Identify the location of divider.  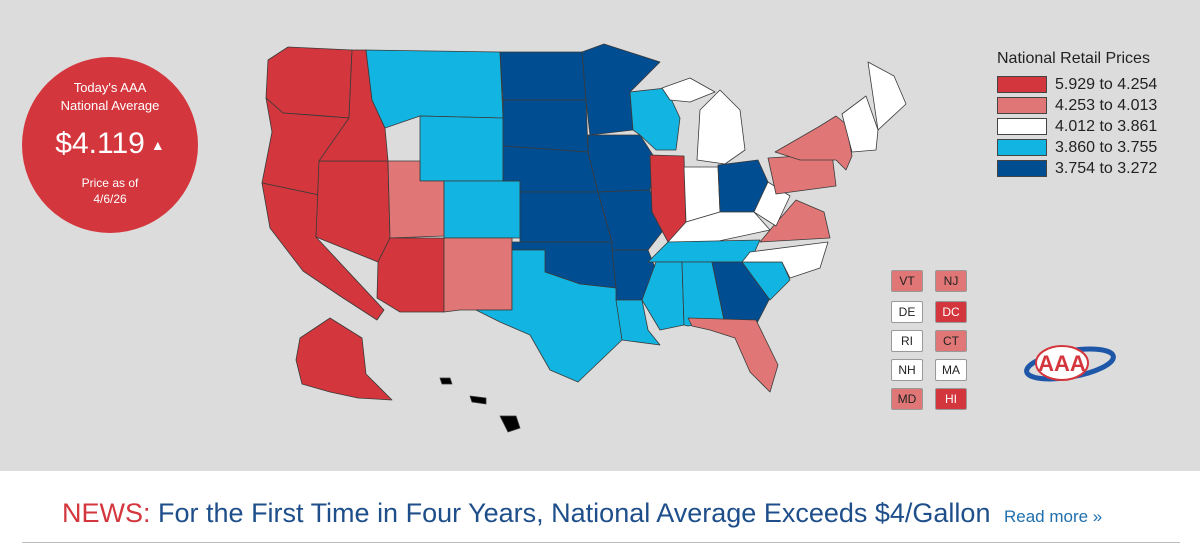
(601, 542).